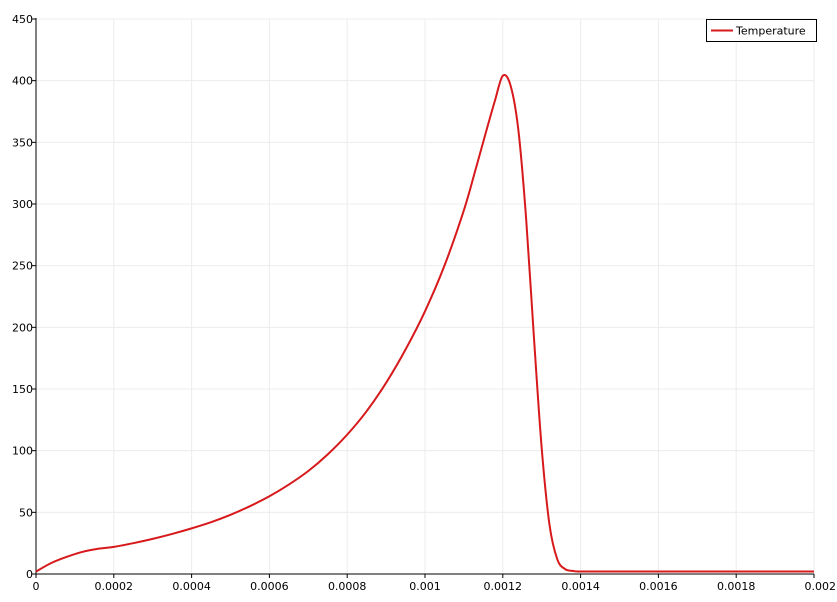 The height and width of the screenshot is (602, 837). What do you see at coordinates (22, 327) in the screenshot?
I see `y-tick-label: 200` at bounding box center [22, 327].